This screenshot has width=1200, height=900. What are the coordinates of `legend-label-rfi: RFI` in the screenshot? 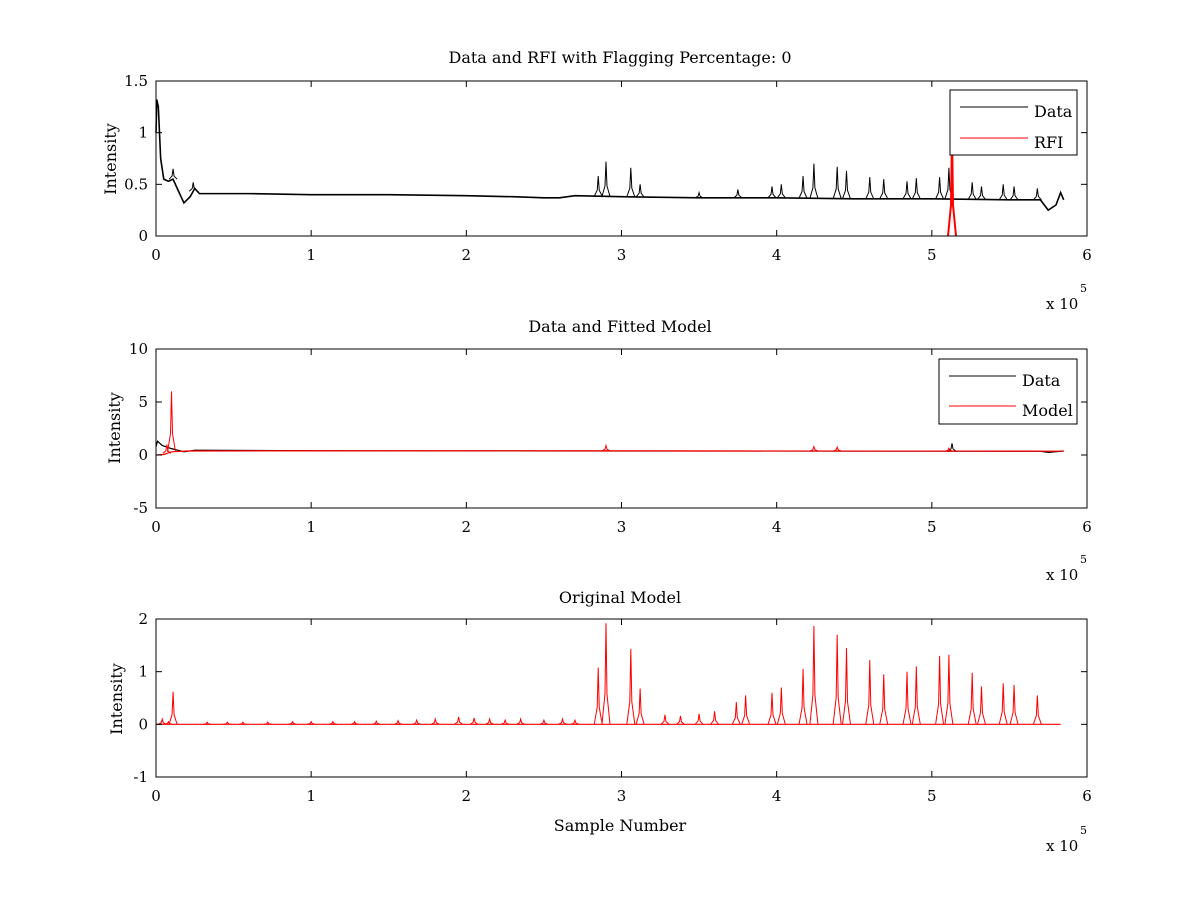 It's located at (1048, 142).